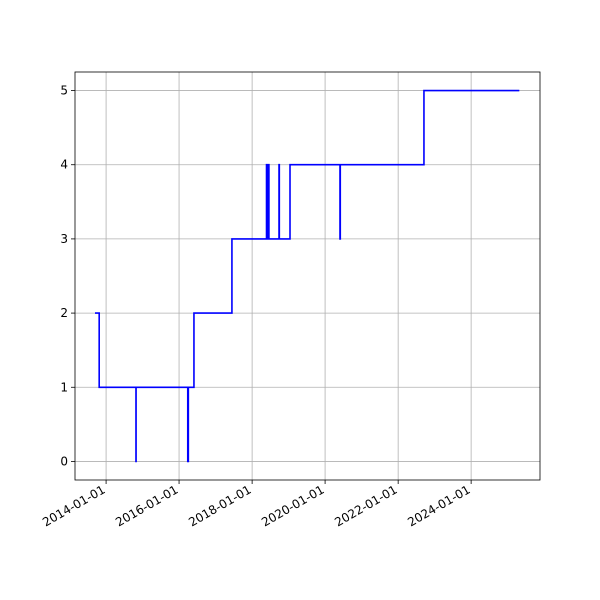 Image resolution: width=600 pixels, height=600 pixels. I want to click on y-tick-label: 2, so click(64, 313).